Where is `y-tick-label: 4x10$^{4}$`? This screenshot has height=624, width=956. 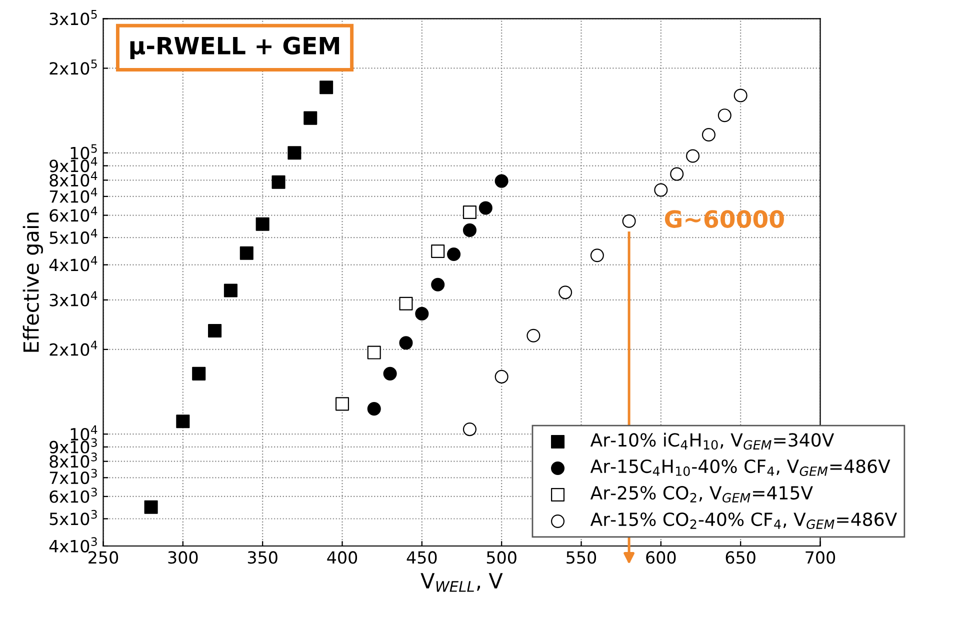
y-tick-label: 4x10$^{4}$ is located at coordinates (73, 264).